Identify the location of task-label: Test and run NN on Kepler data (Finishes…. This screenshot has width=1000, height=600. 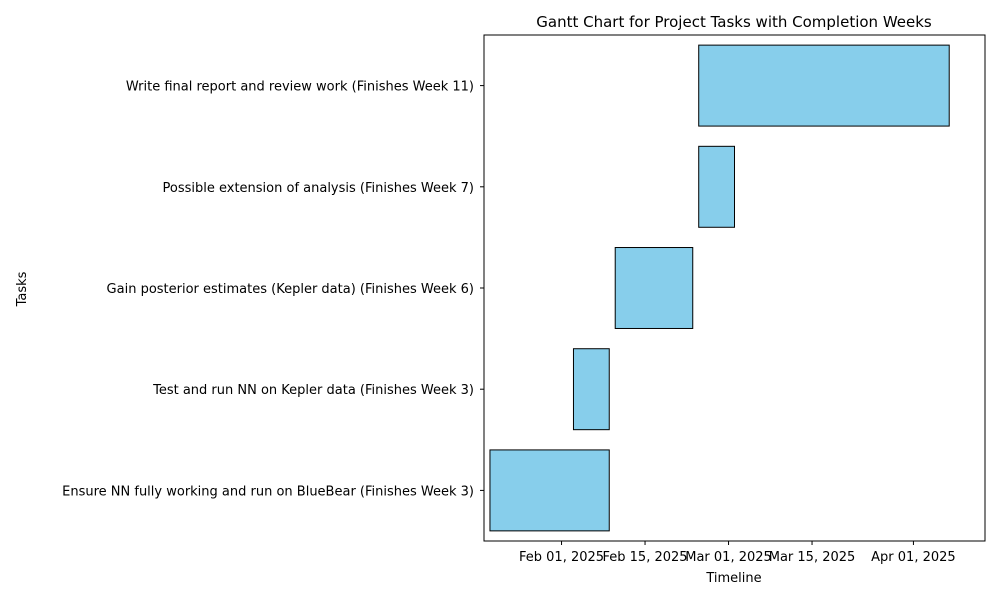
(313, 390).